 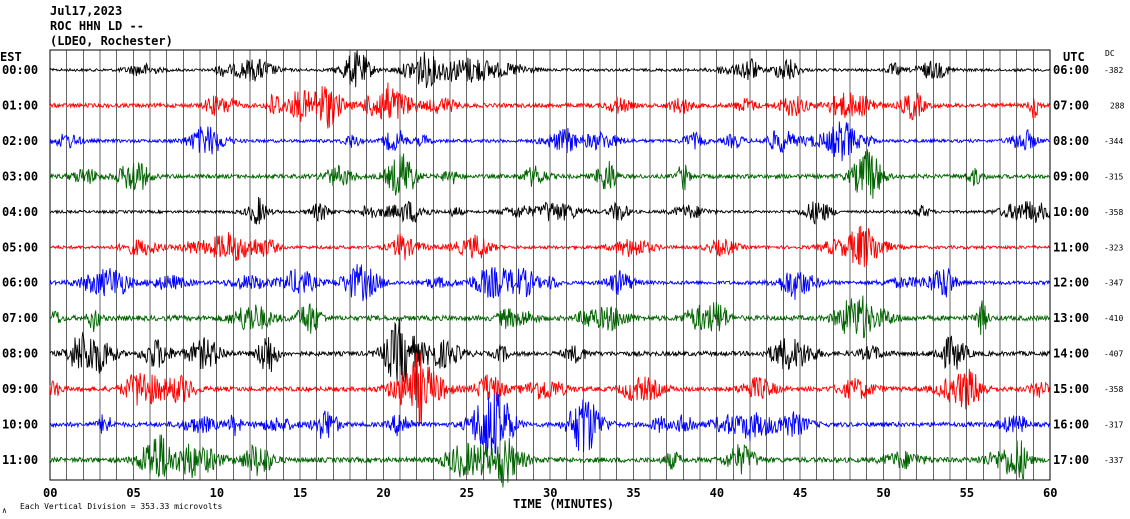 I want to click on est-row-label: 09:00, so click(x=20, y=389).